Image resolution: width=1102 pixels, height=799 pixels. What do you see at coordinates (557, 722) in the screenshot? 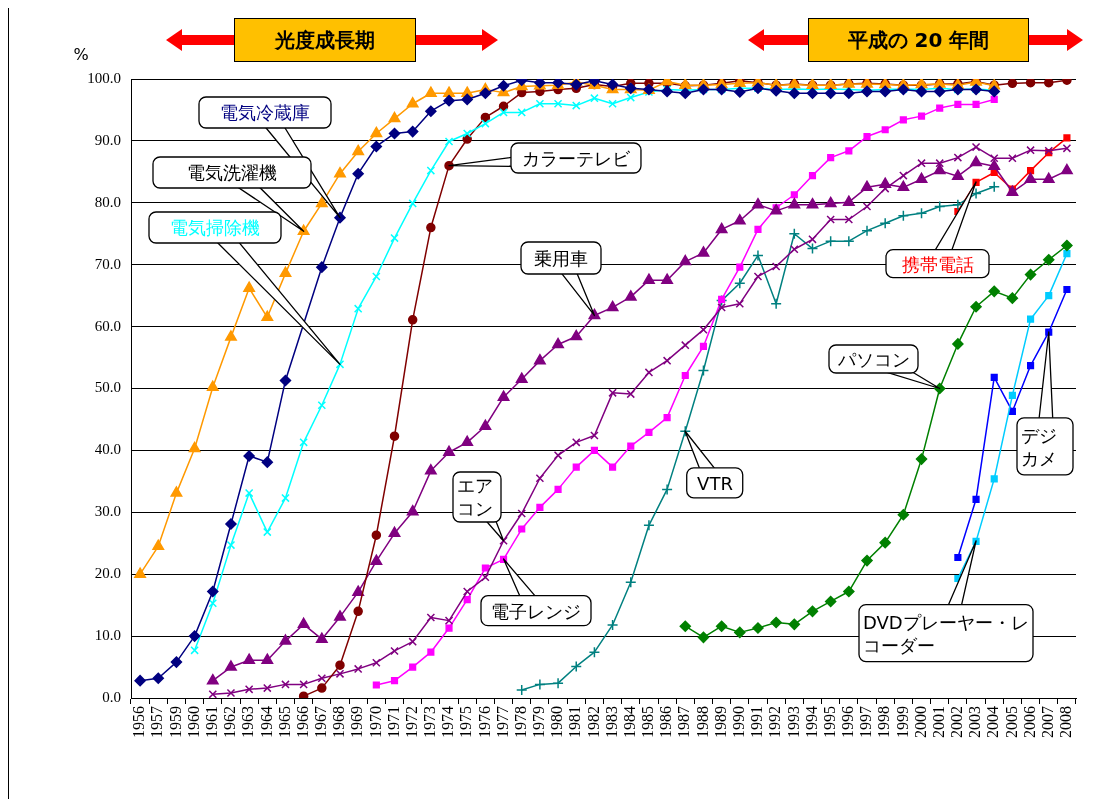
I see `x-tick-label: 1980` at bounding box center [557, 722].